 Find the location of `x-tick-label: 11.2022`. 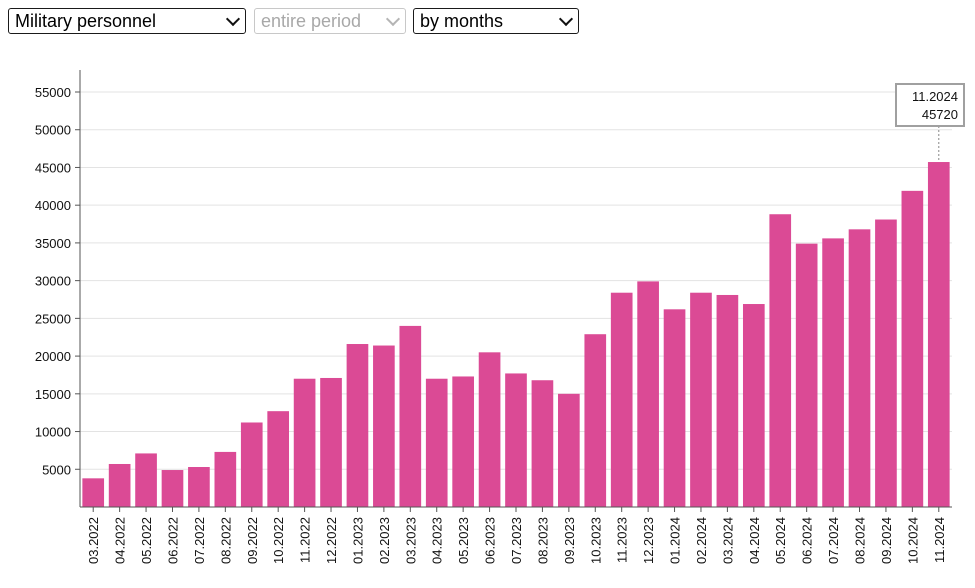

x-tick-label: 11.2022 is located at coordinates (305, 540).